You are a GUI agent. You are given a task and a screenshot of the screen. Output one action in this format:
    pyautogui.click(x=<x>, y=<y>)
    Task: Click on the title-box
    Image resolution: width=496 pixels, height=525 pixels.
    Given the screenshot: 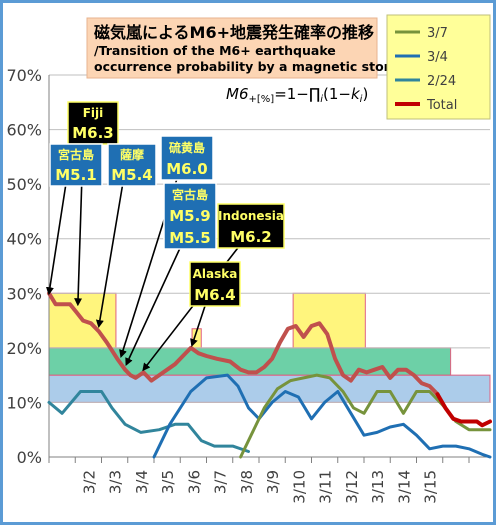 What is the action you would take?
    pyautogui.click(x=232, y=48)
    